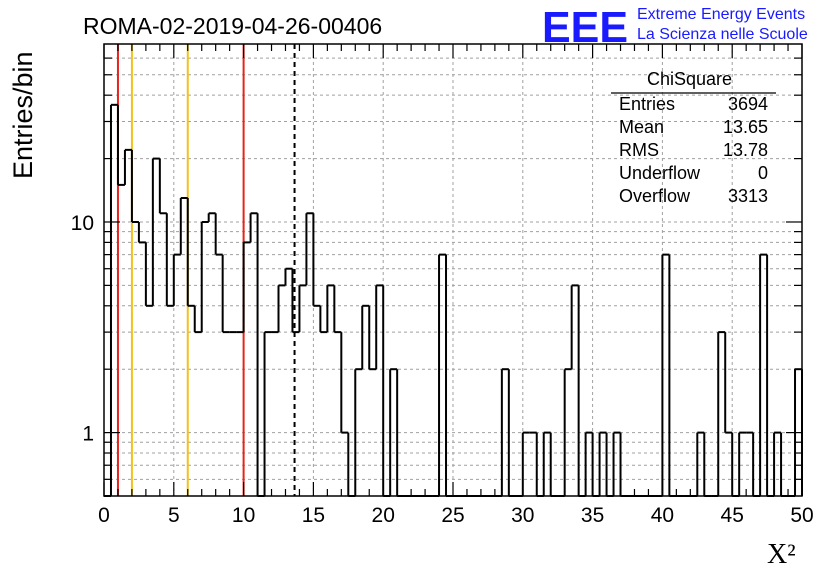 Image resolution: width=836 pixels, height=572 pixels. Describe the element at coordinates (721, 14) in the screenshot. I see `logo-line1: Extreme Energy Events` at that location.